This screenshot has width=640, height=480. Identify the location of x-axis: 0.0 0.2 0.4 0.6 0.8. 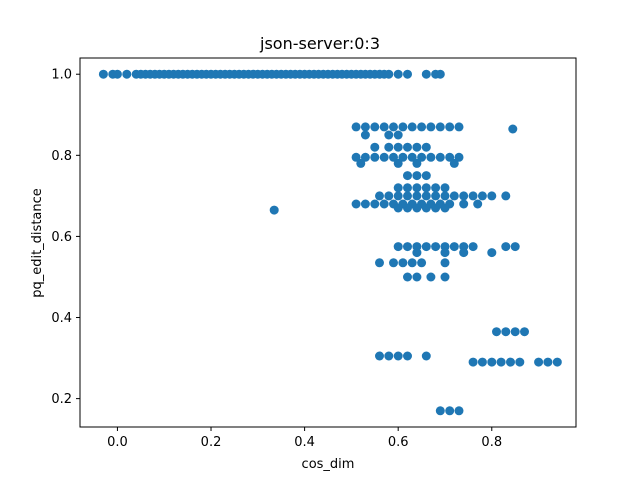
(304, 438).